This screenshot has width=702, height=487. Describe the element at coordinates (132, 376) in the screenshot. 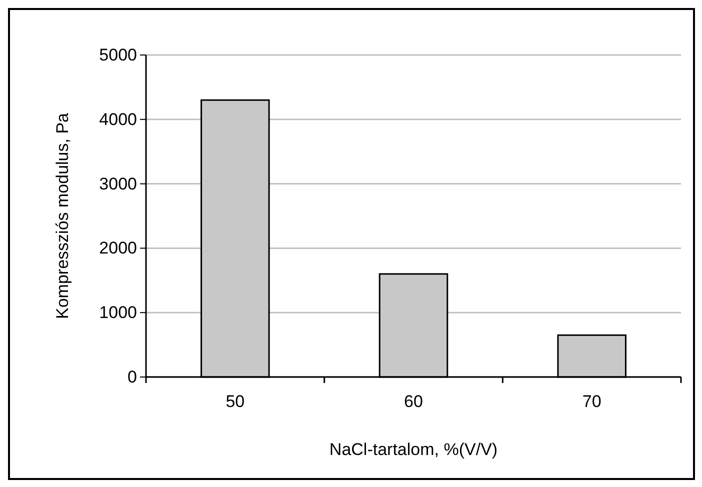

I see `y-tick-label: 0` at that location.